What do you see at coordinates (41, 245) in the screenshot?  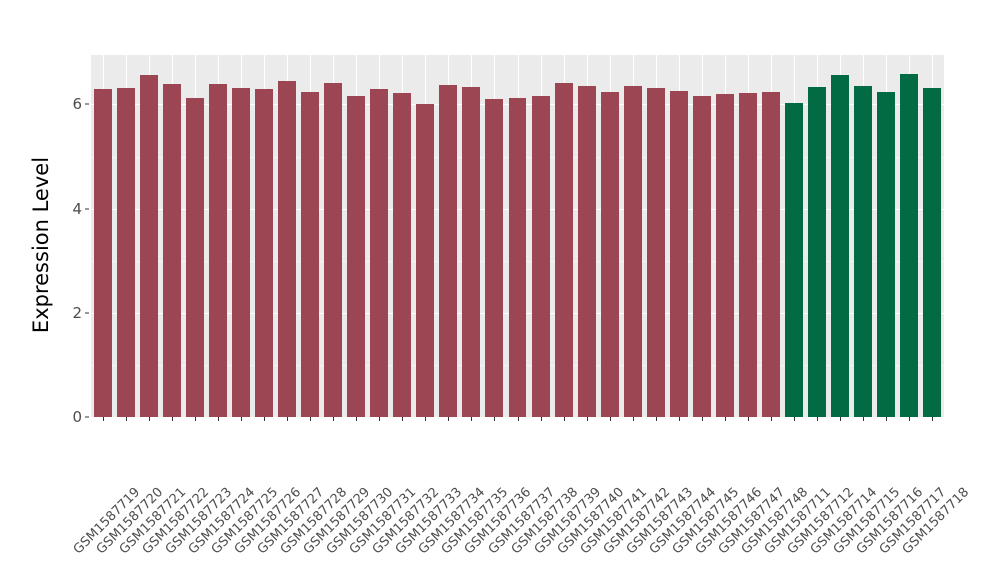 I see `y-axis-title: Expression Level` at bounding box center [41, 245].